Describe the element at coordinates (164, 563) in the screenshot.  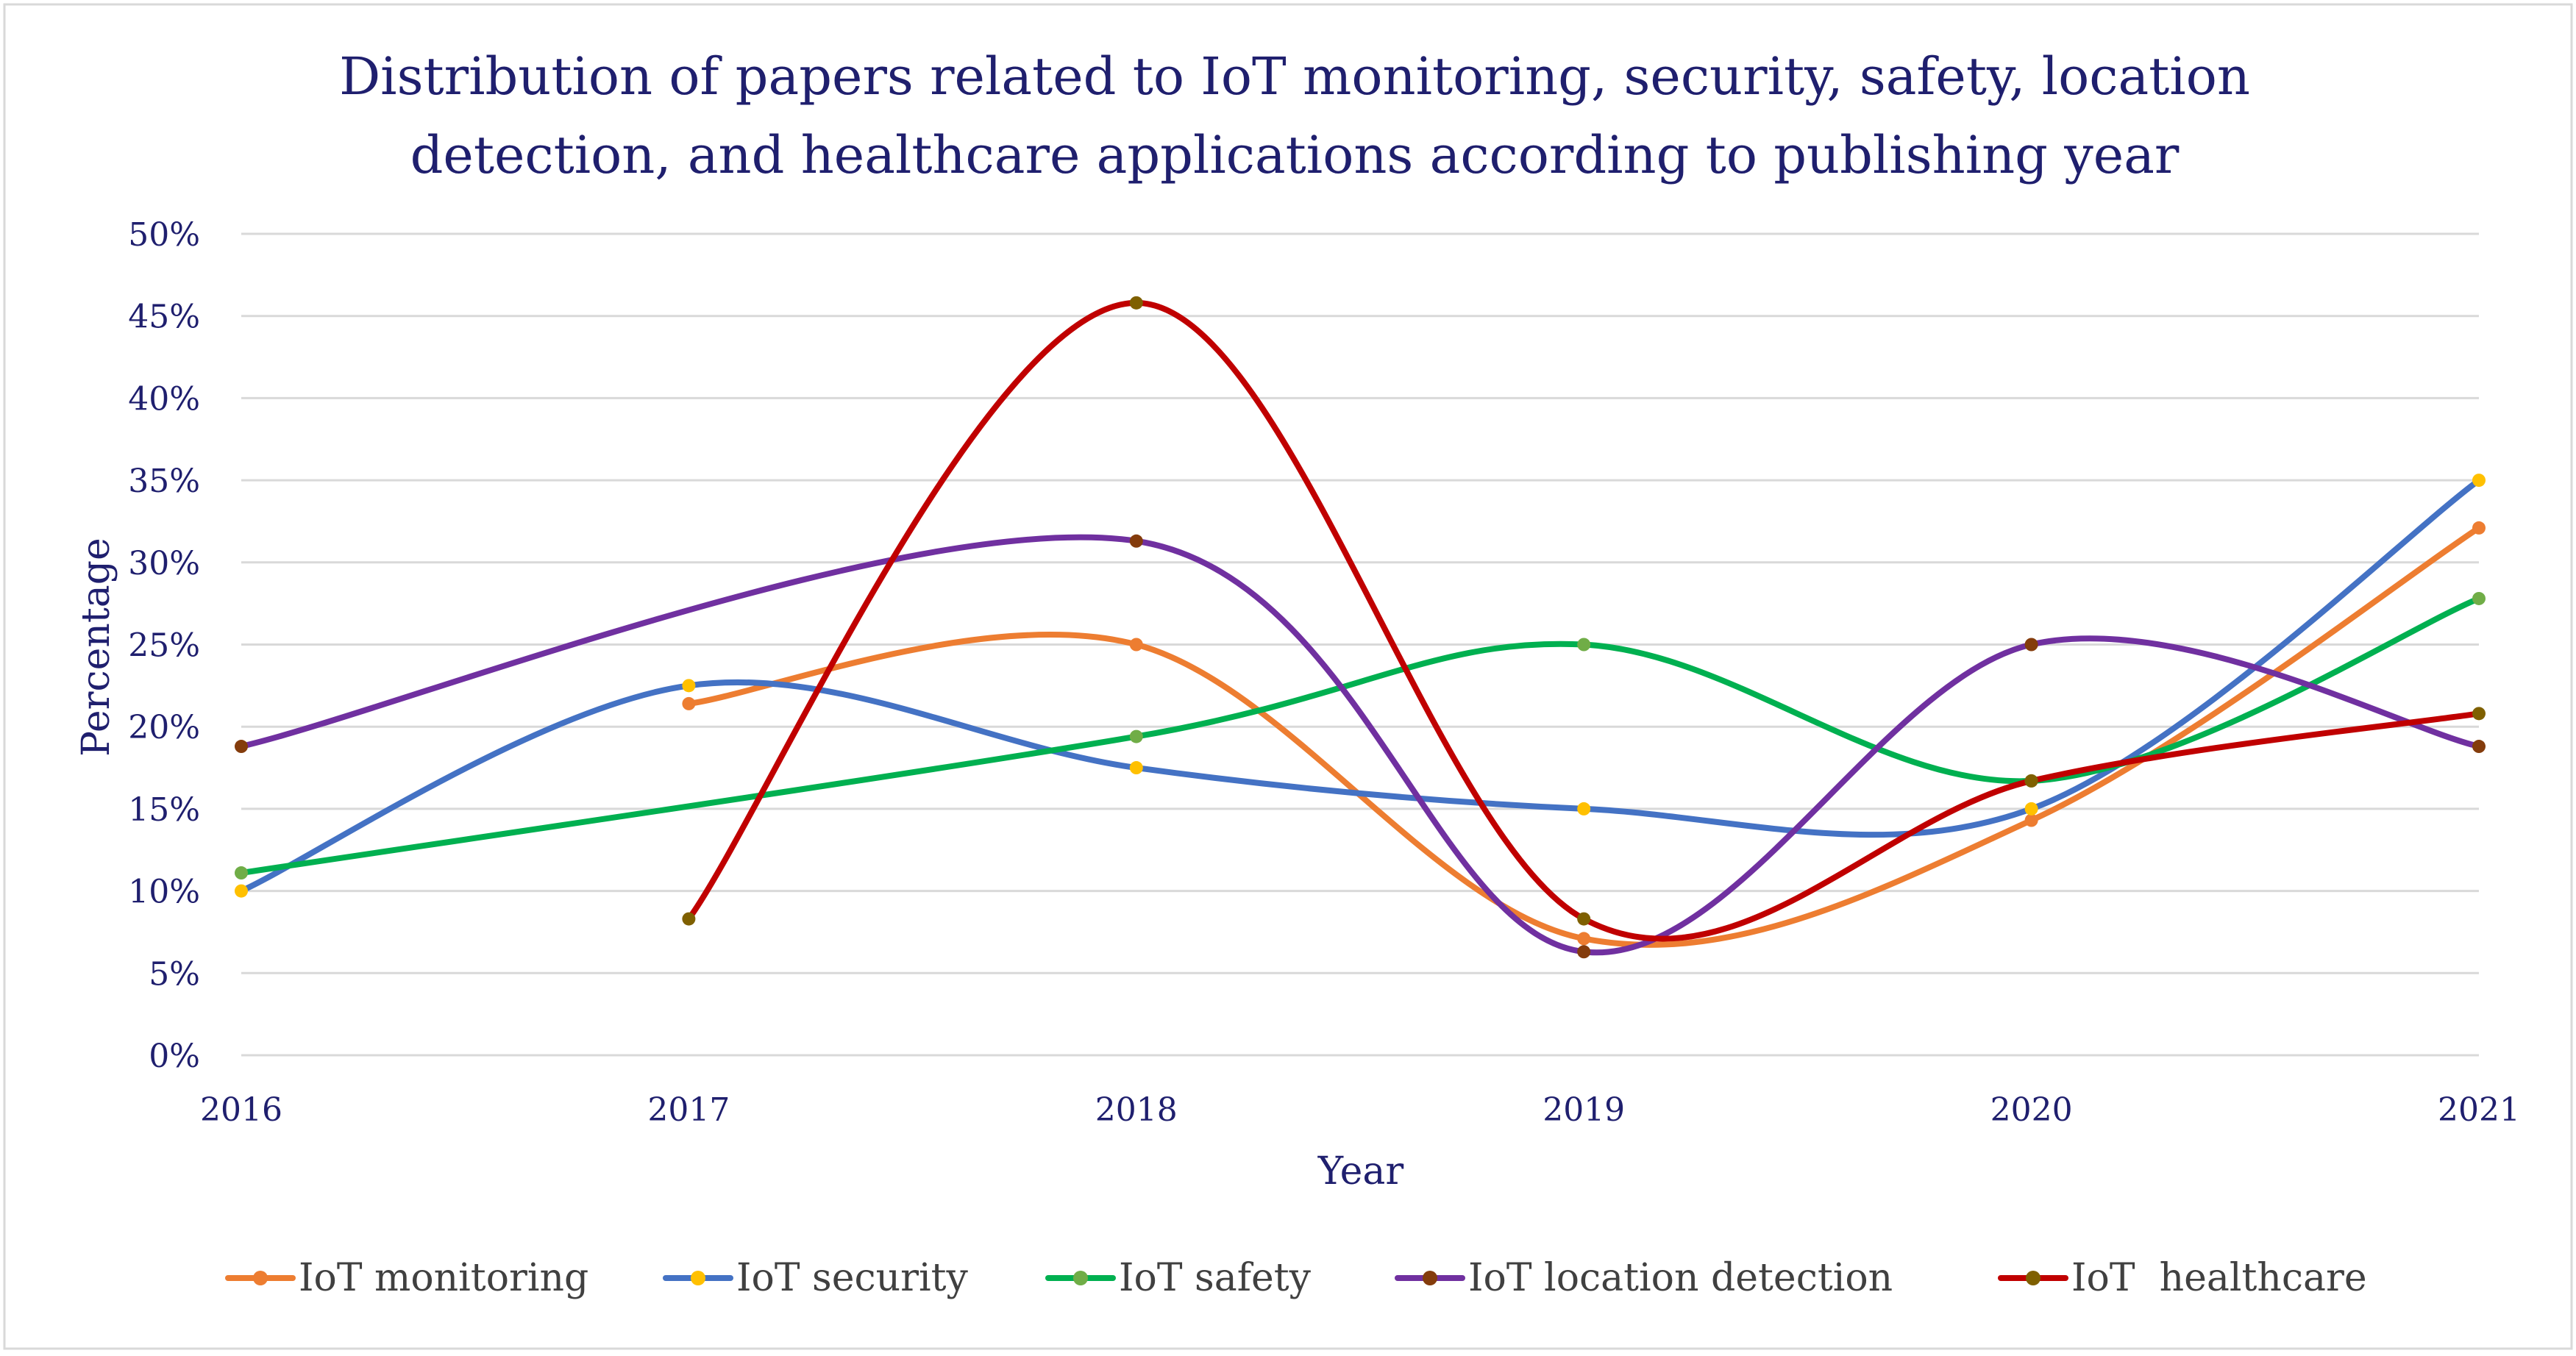
I see `y-tick-label: 30%` at that location.